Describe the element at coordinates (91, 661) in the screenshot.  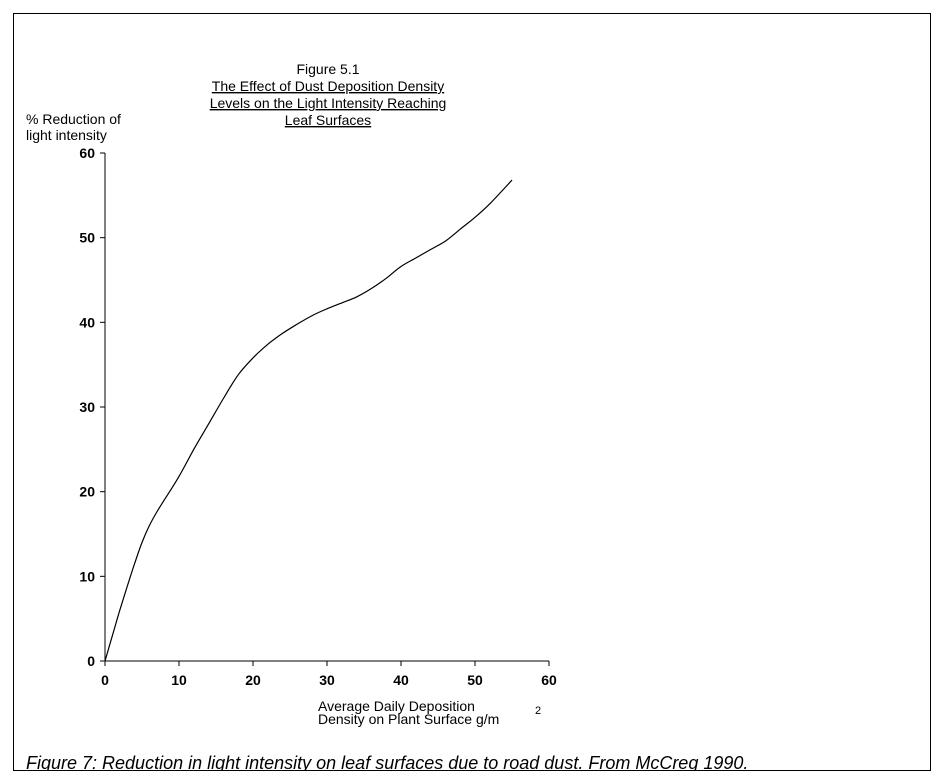
I see `y-tick-label: 0` at that location.